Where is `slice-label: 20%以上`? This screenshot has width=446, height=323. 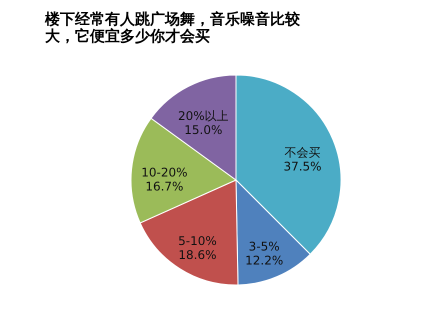
slice-label: 20%以上 is located at coordinates (203, 115).